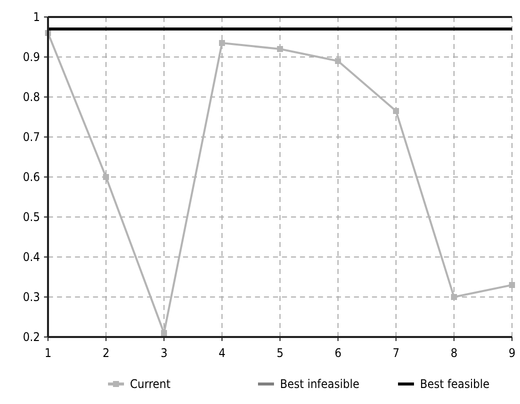 This screenshot has width=520, height=404. I want to click on y-tick-label: 0.4, so click(31, 257).